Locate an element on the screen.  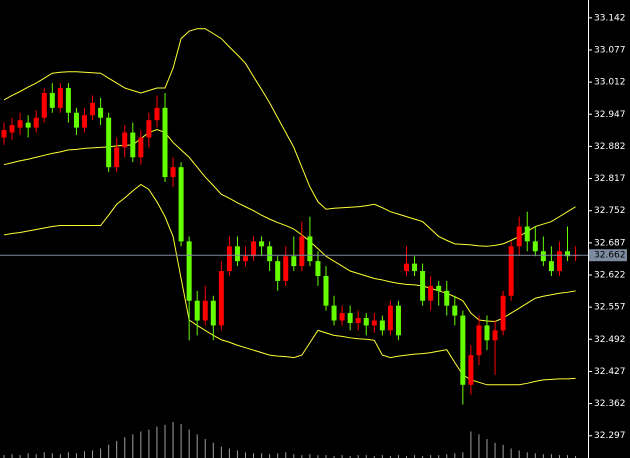
current-price-label: 32.662 is located at coordinates (610, 256).